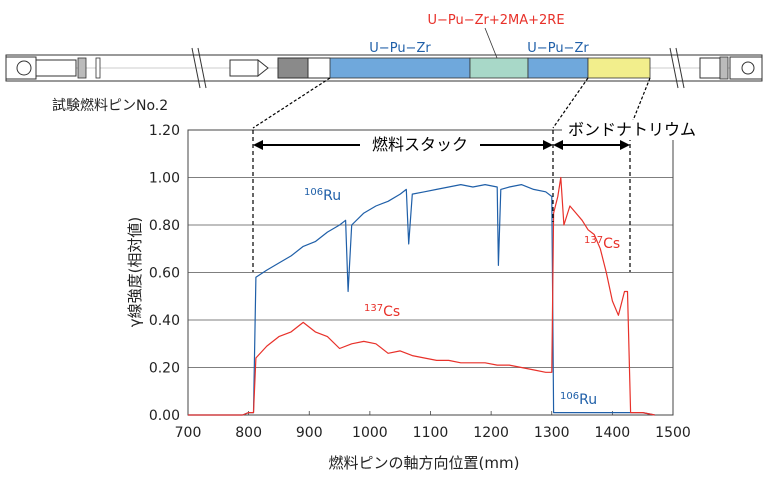  Describe the element at coordinates (164, 179) in the screenshot. I see `y-tick-label: 1.00` at that location.